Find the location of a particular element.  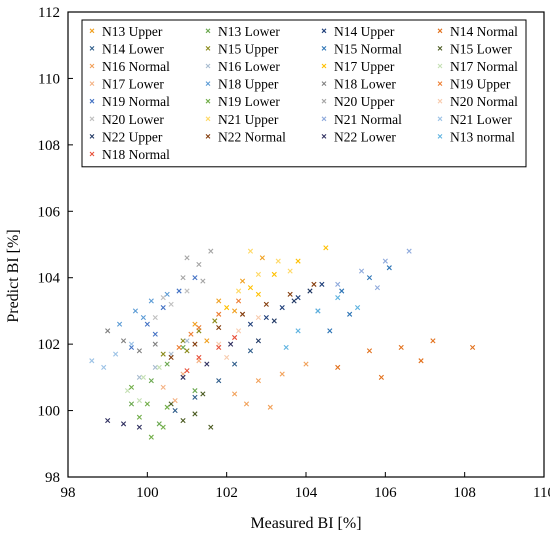

legend-label: N20 Normal is located at coordinates (484, 101).